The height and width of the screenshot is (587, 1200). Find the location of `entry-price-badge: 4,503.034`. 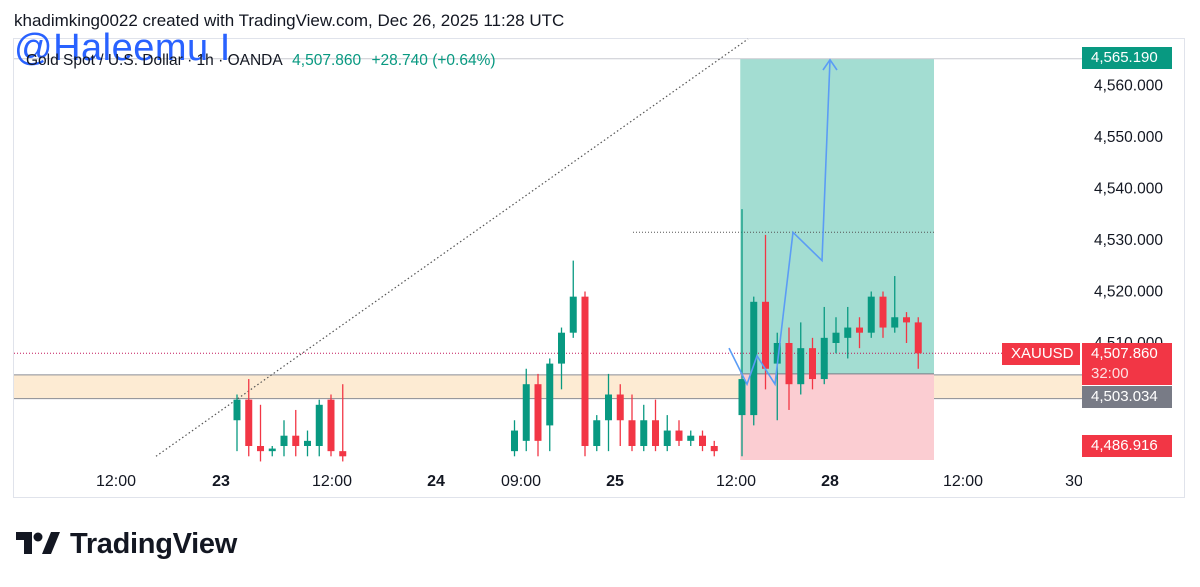

entry-price-badge: 4,503.034 is located at coordinates (1127, 397).